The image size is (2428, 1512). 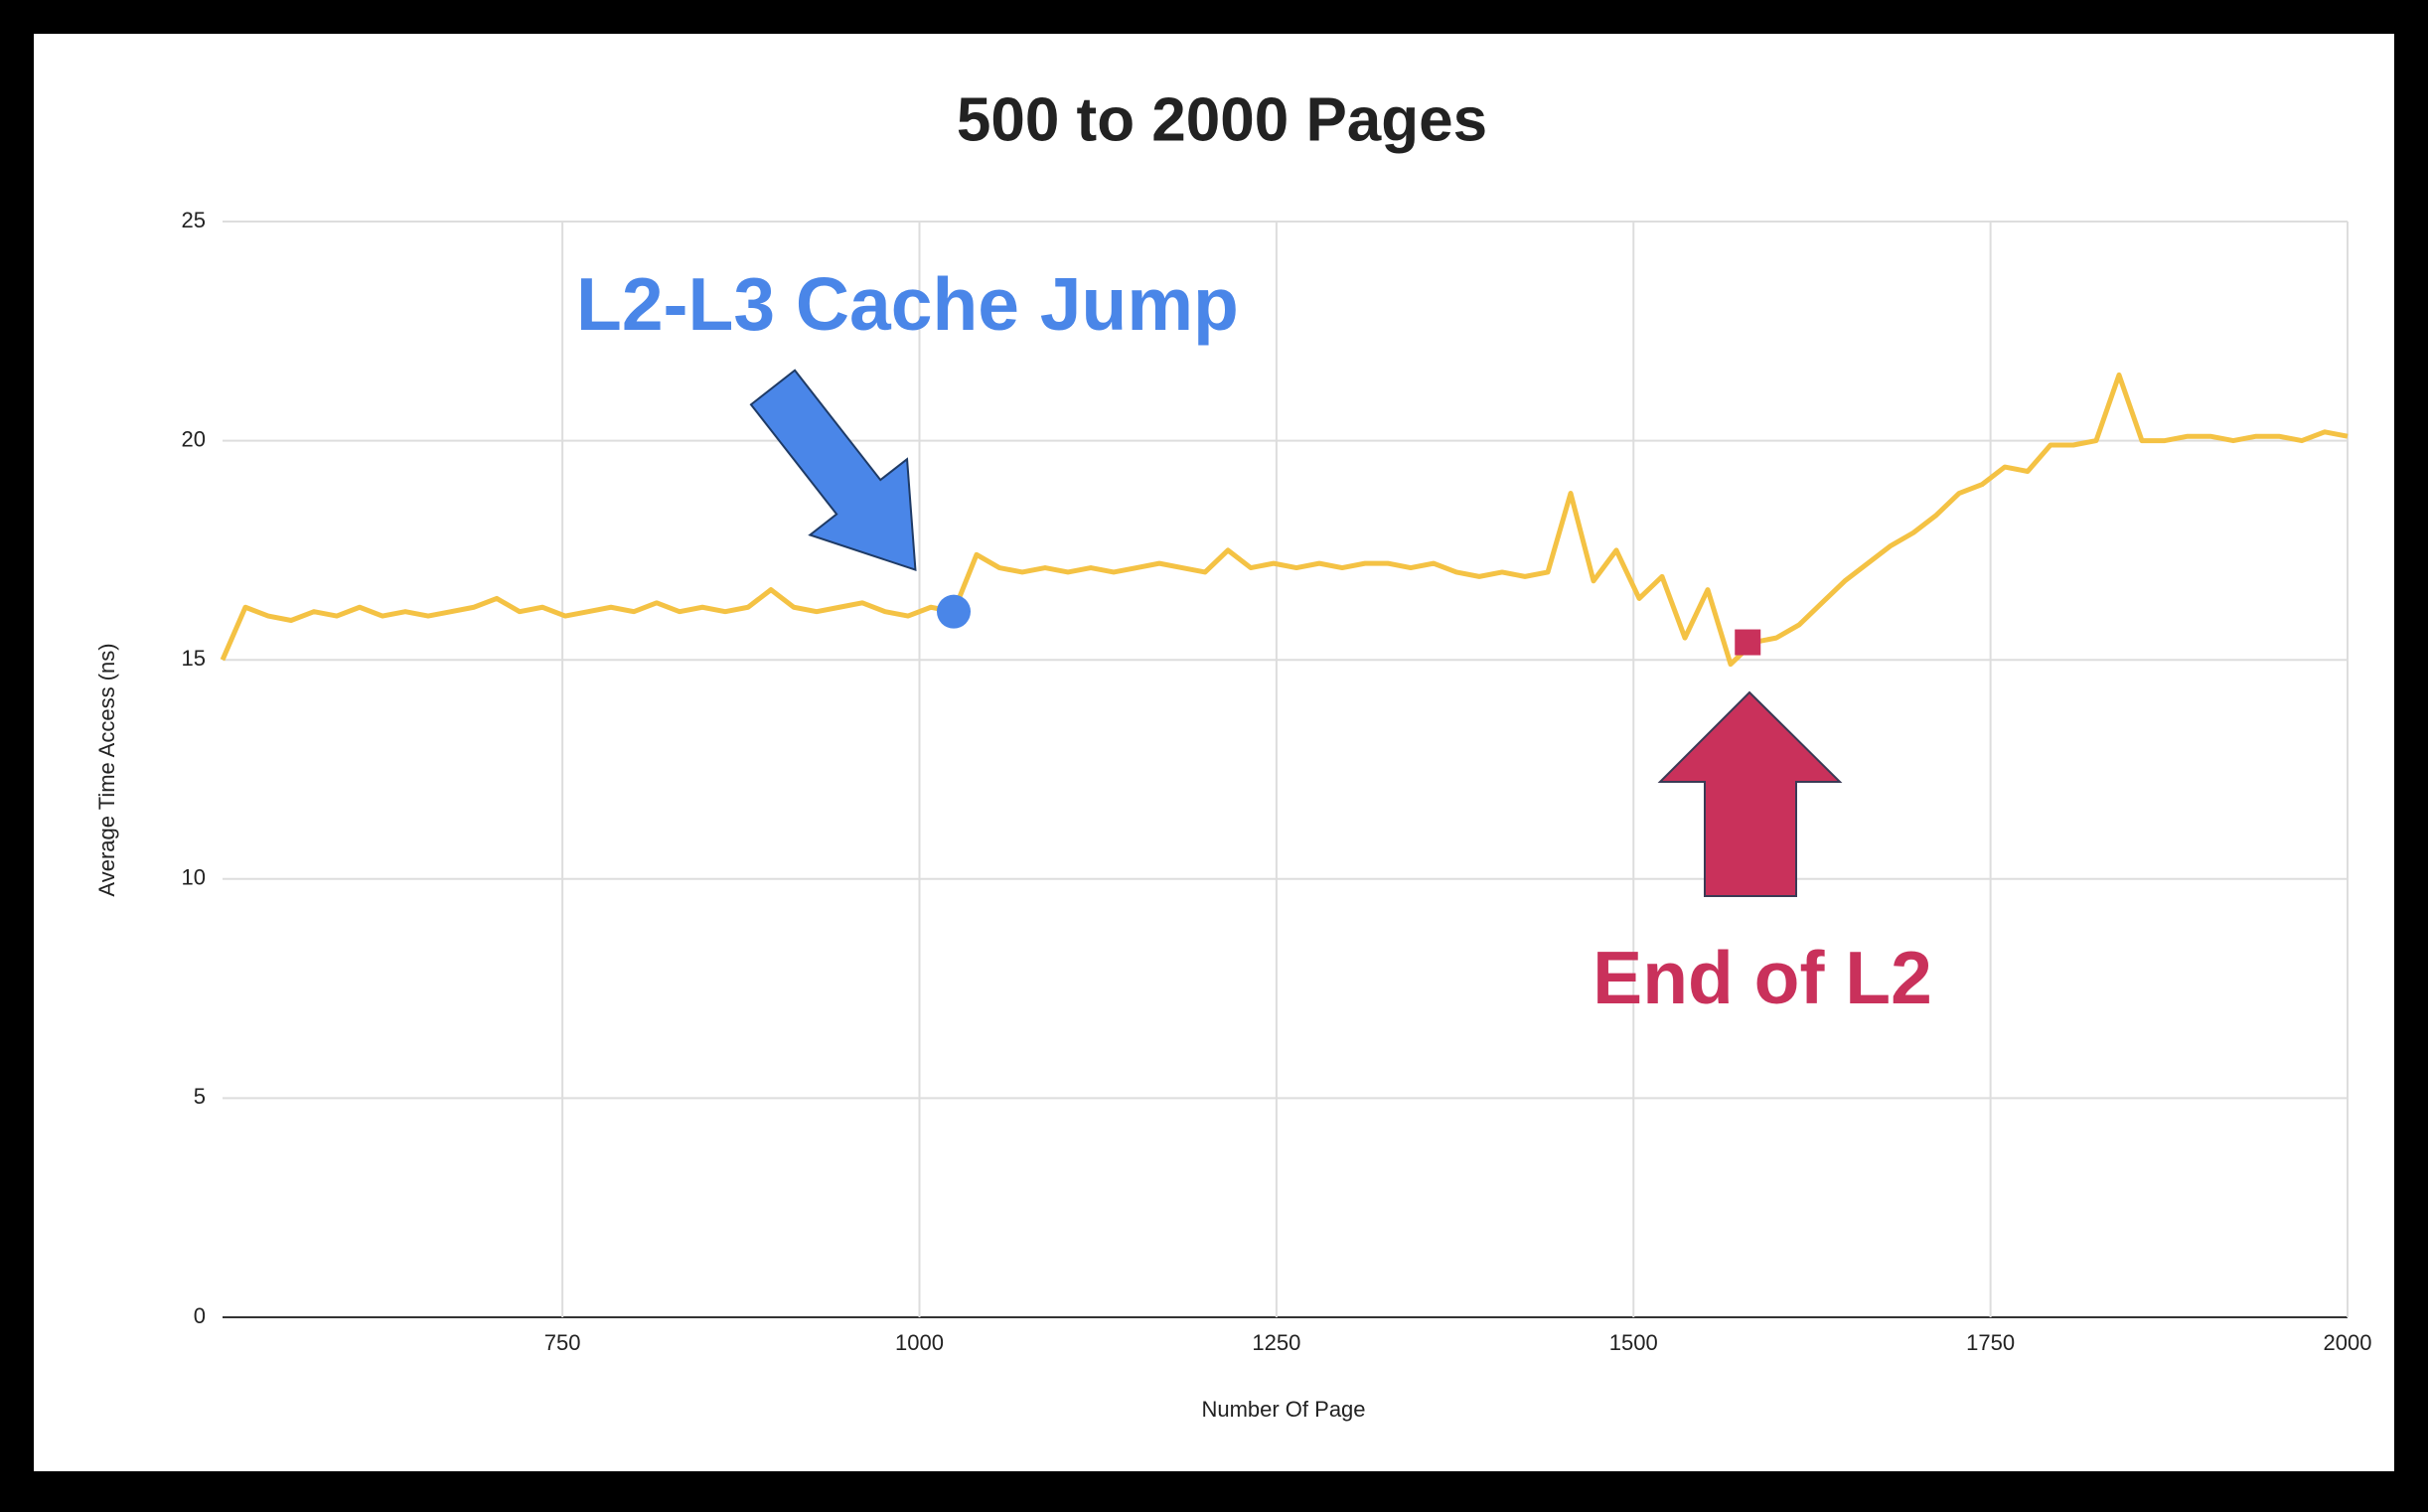 I want to click on annotation-text: L2-L3 Cache Jump, so click(x=908, y=304).